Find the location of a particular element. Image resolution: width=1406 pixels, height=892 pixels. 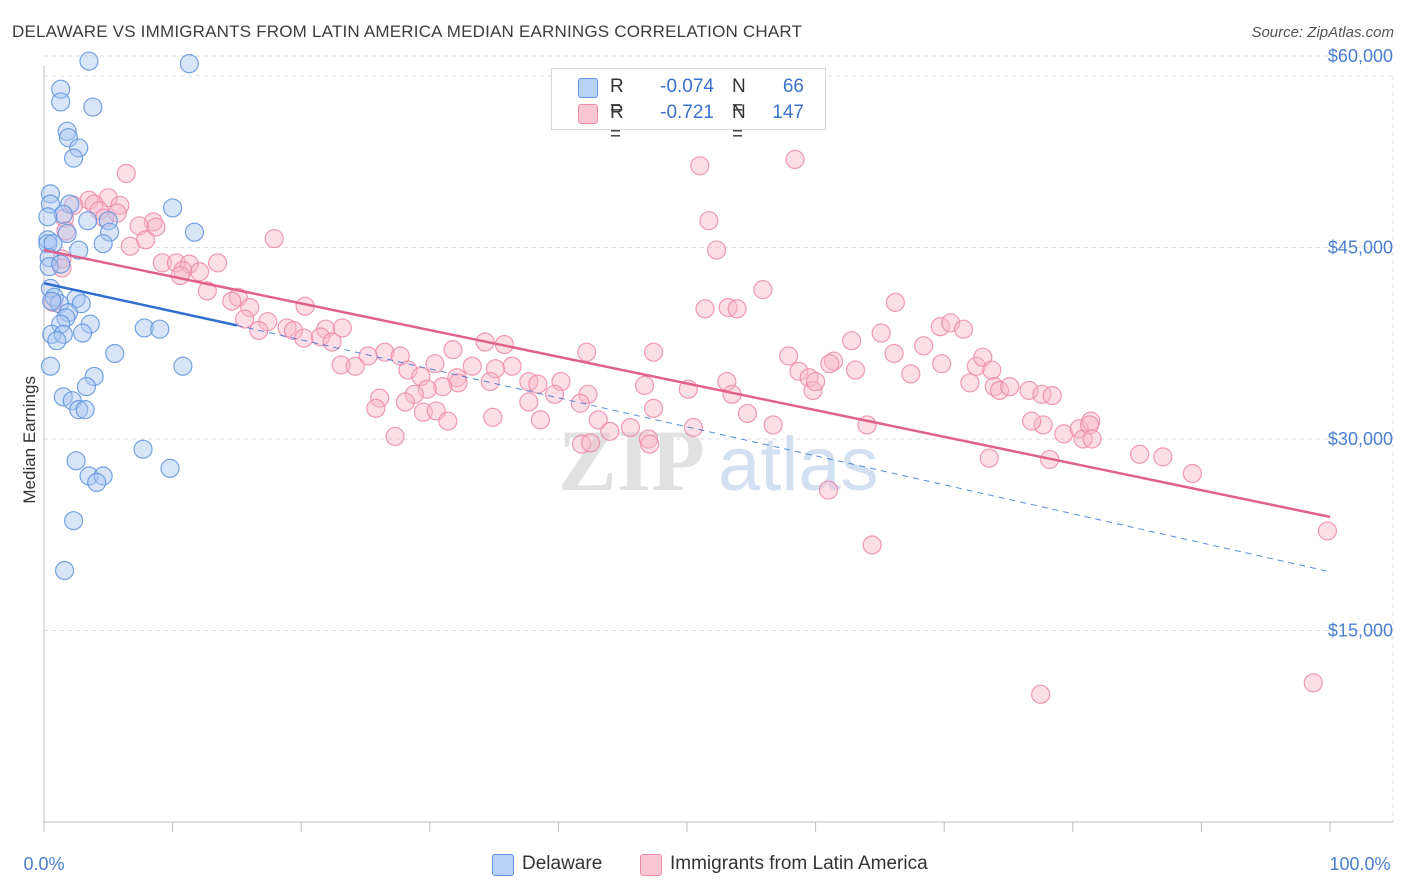

y-tick-label: $45,000 is located at coordinates (1360, 248).